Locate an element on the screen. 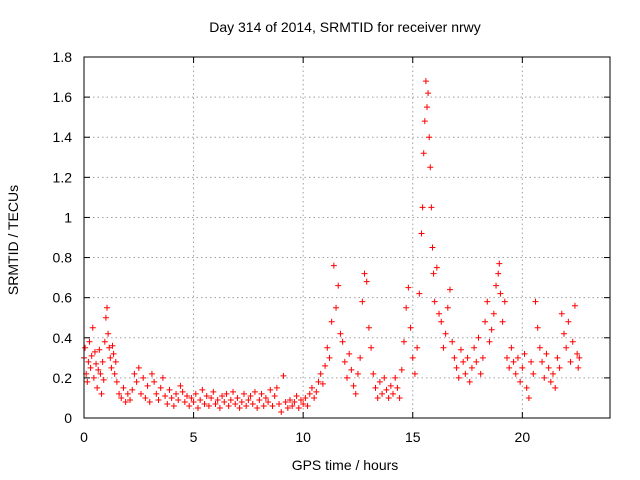  y-axis-label: SRMTID / TECUs is located at coordinates (13, 240).